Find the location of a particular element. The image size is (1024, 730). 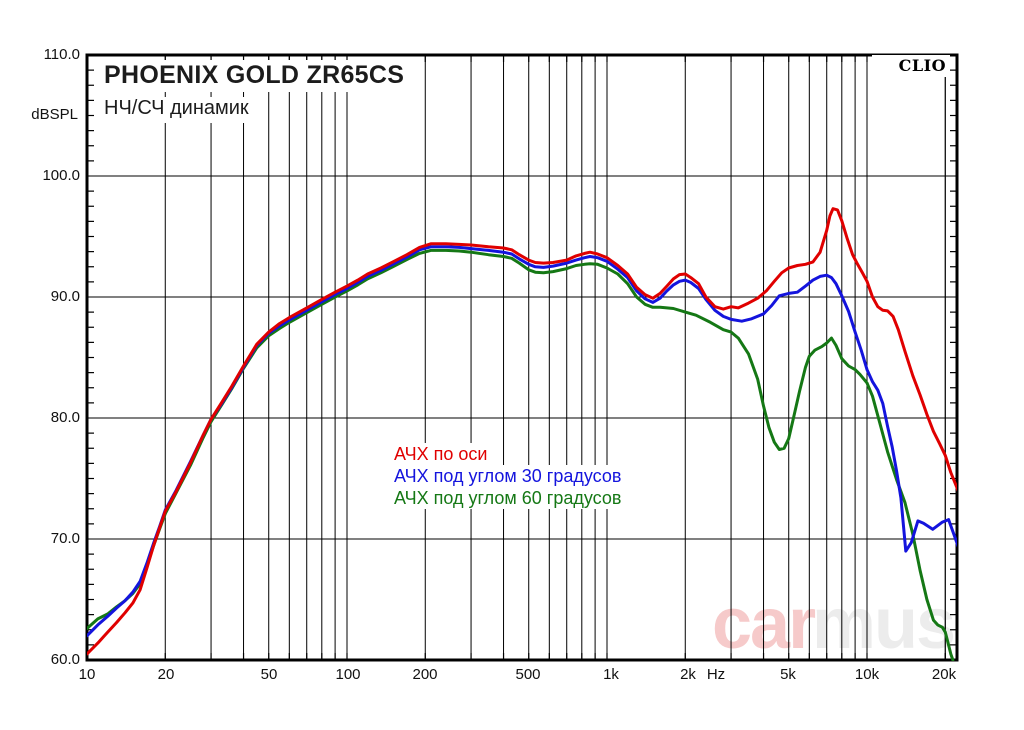

watermark: car mus is located at coordinates (834, 624).